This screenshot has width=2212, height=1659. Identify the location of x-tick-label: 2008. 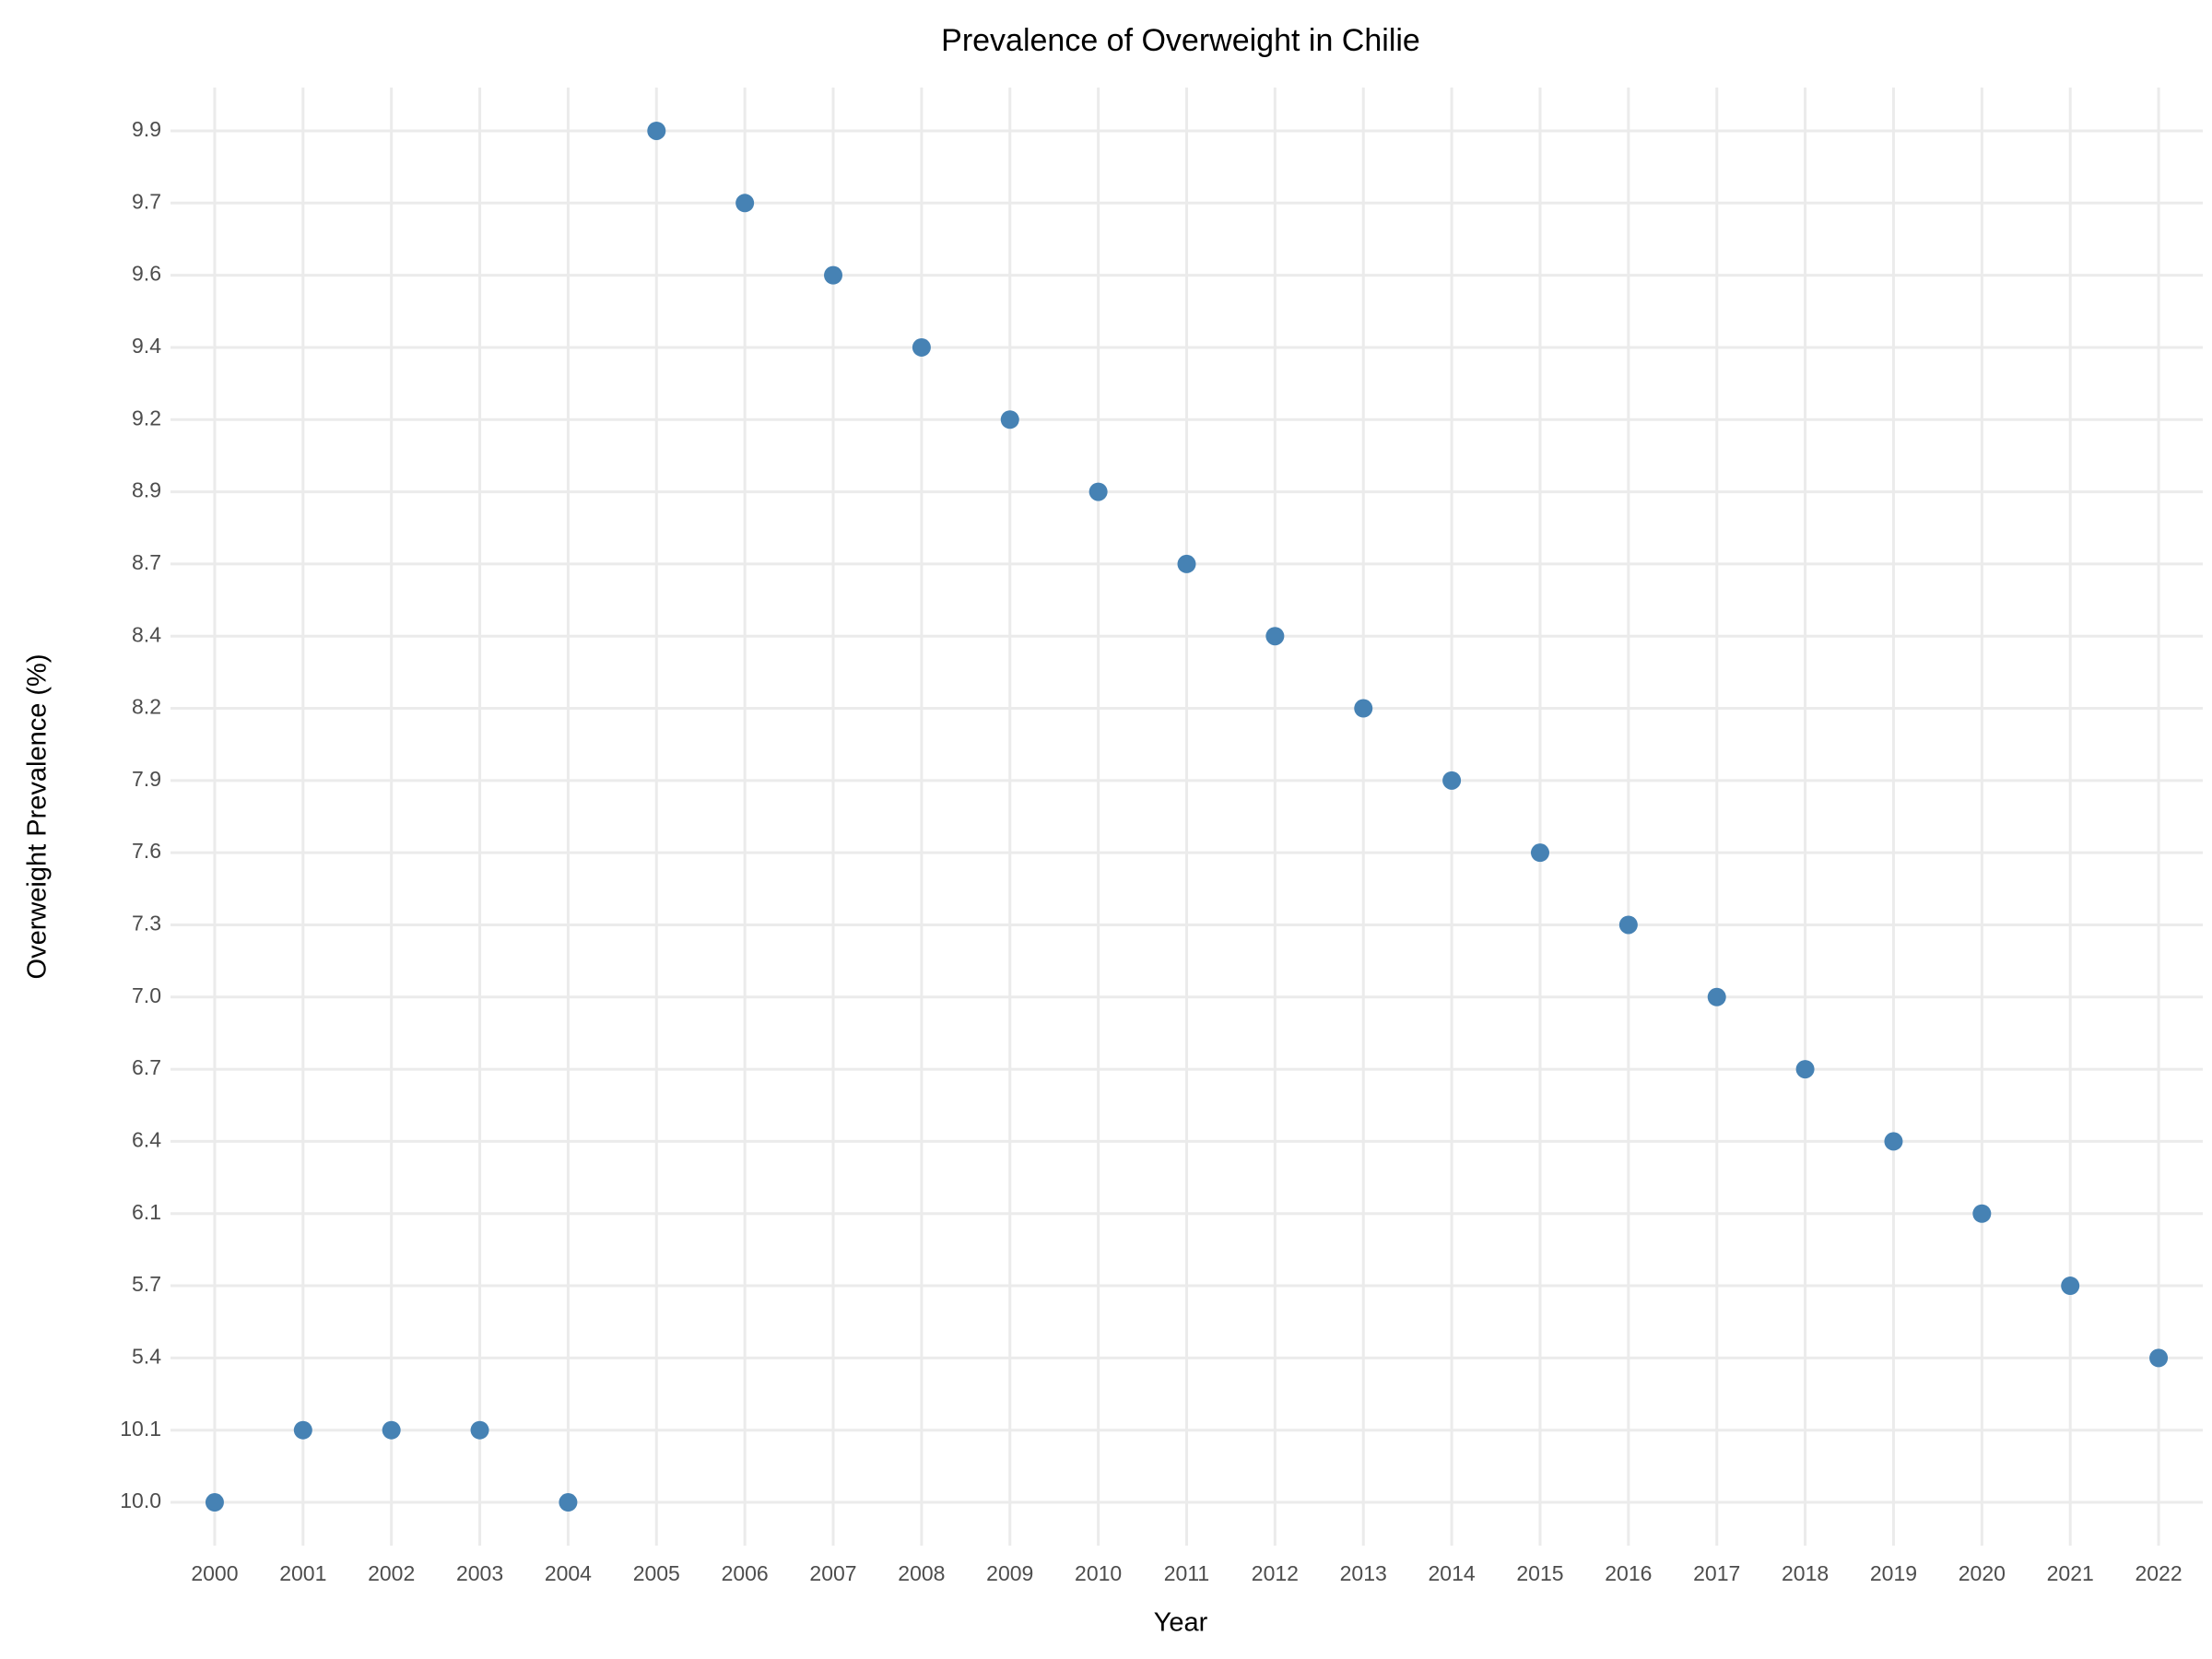
(921, 1573).